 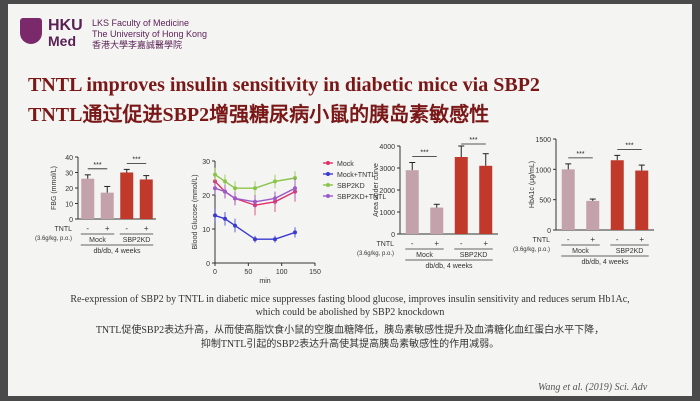 What do you see at coordinates (315, 272) in the screenshot?
I see `x-tick-label: 150` at bounding box center [315, 272].